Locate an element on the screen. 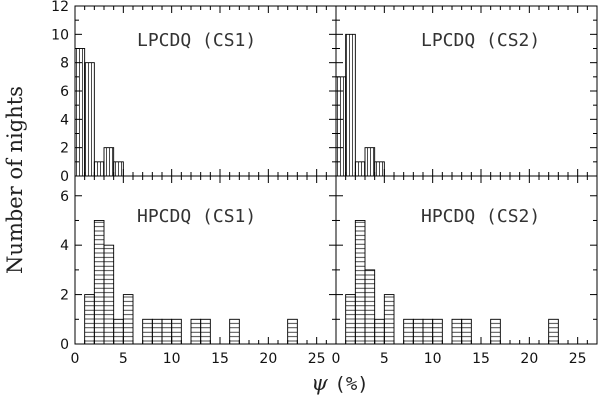  x-axis-symbol: ψ is located at coordinates (319, 383).